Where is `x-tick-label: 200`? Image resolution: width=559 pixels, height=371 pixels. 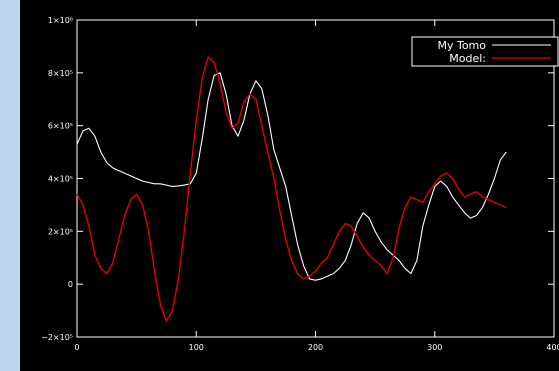
x-tick-label: 200 is located at coordinates (315, 347).